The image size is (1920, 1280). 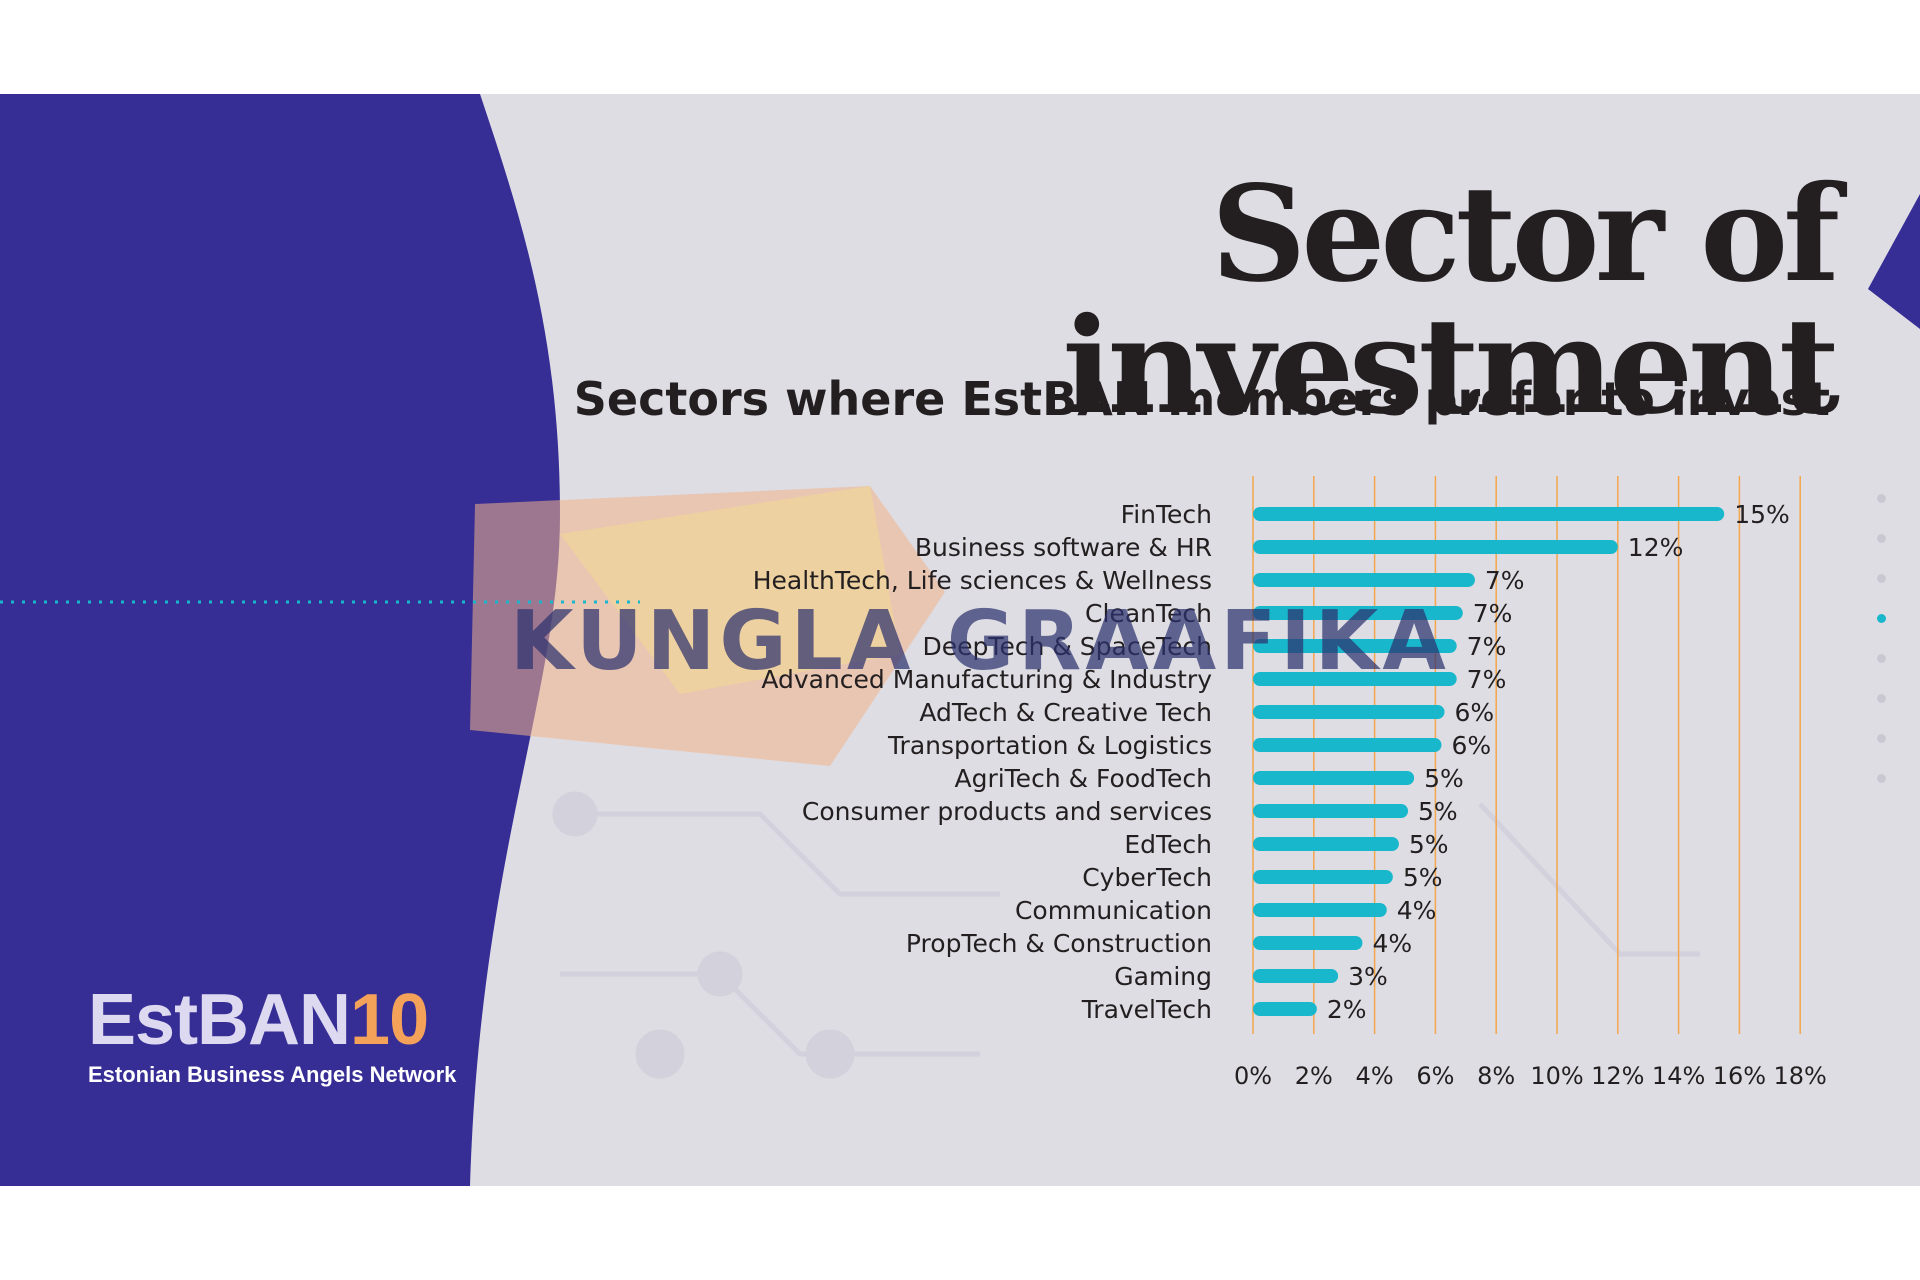 I want to click on x-tick-label: 16%, so click(x=1739, y=1076).